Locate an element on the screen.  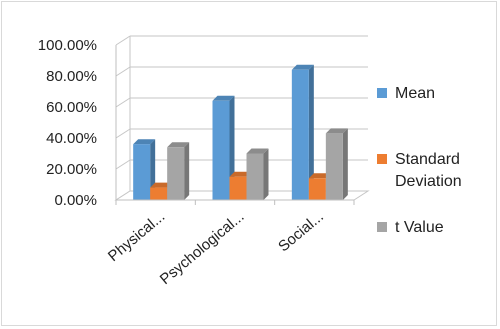
legend-entry: Standard Deviation is located at coordinates (419, 170).